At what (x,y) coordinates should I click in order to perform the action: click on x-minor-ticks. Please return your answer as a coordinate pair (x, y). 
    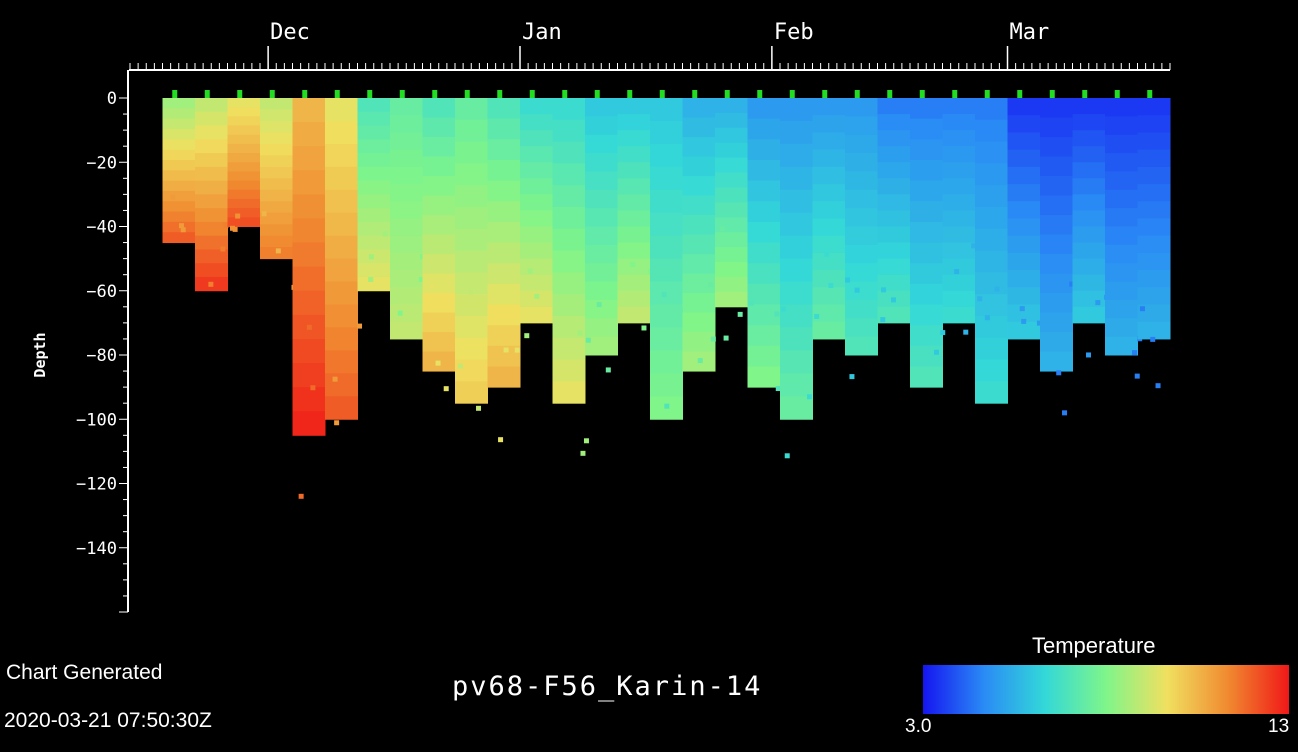
    Looking at the image, I should click on (650, 66).